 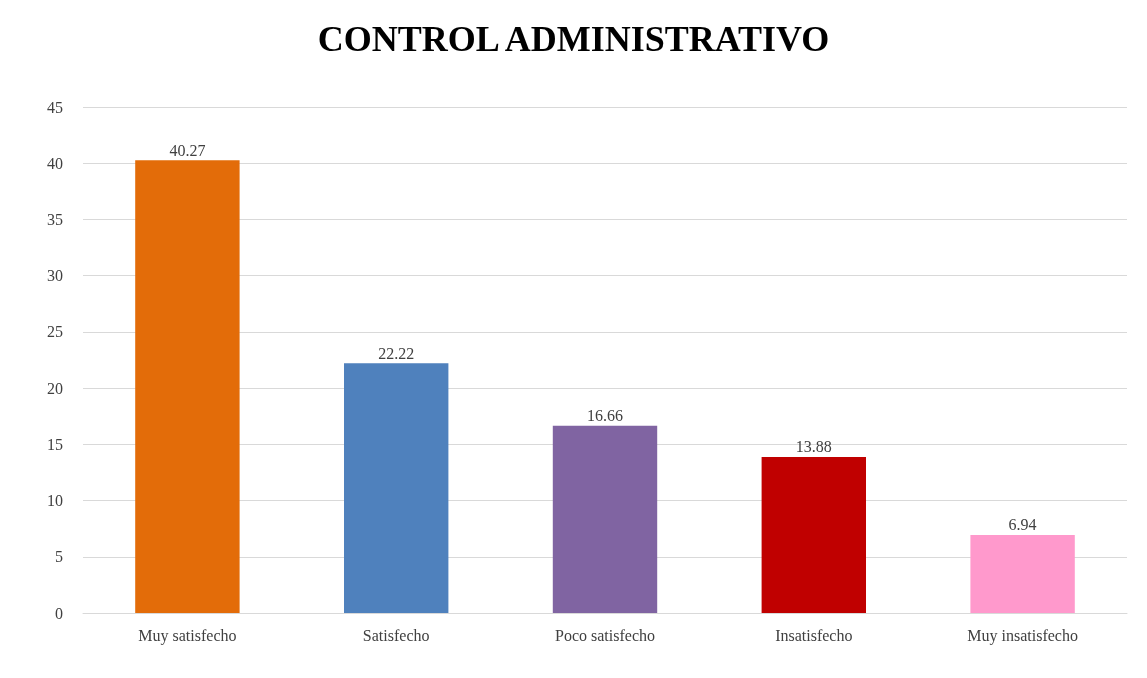 I want to click on y-tick-label: 40, so click(x=55, y=163).